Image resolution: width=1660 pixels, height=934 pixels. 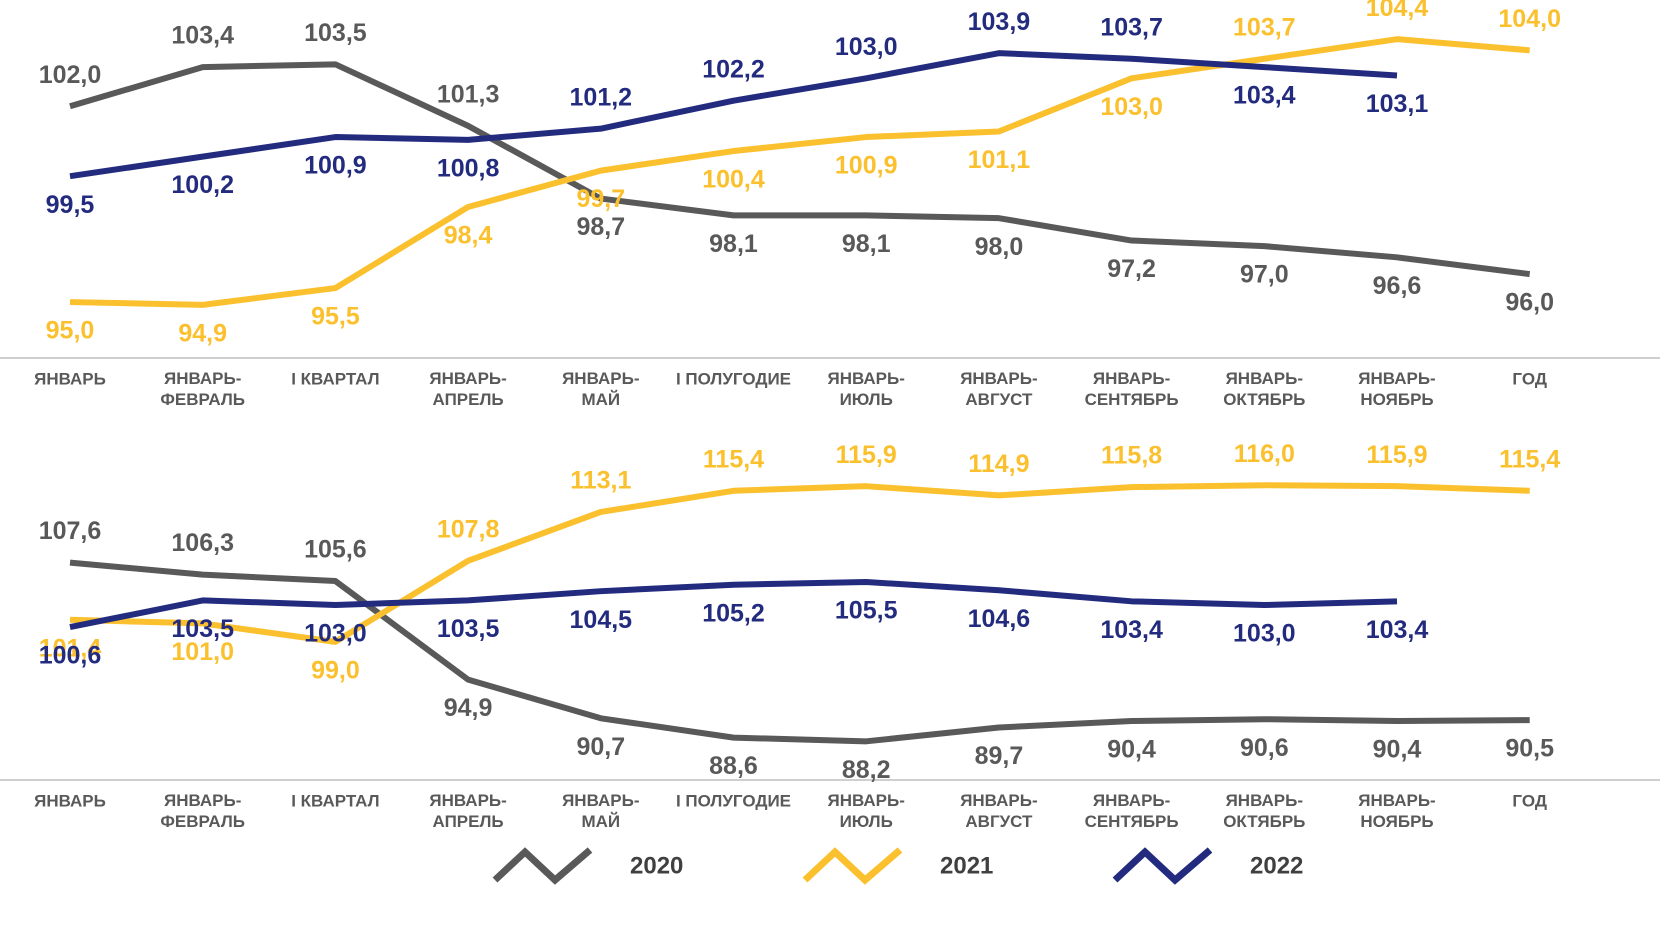 I want to click on data-label: 99,7, so click(x=600, y=199).